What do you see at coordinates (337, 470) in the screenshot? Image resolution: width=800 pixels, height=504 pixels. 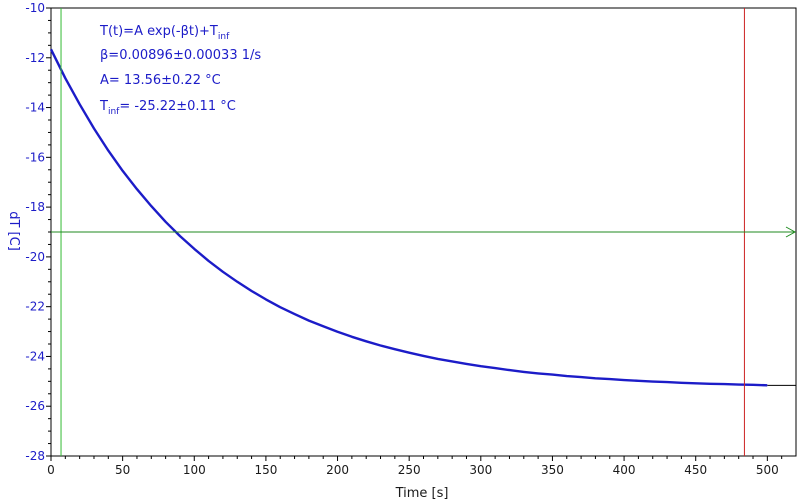 I see `x-tick-label: 200` at bounding box center [337, 470].